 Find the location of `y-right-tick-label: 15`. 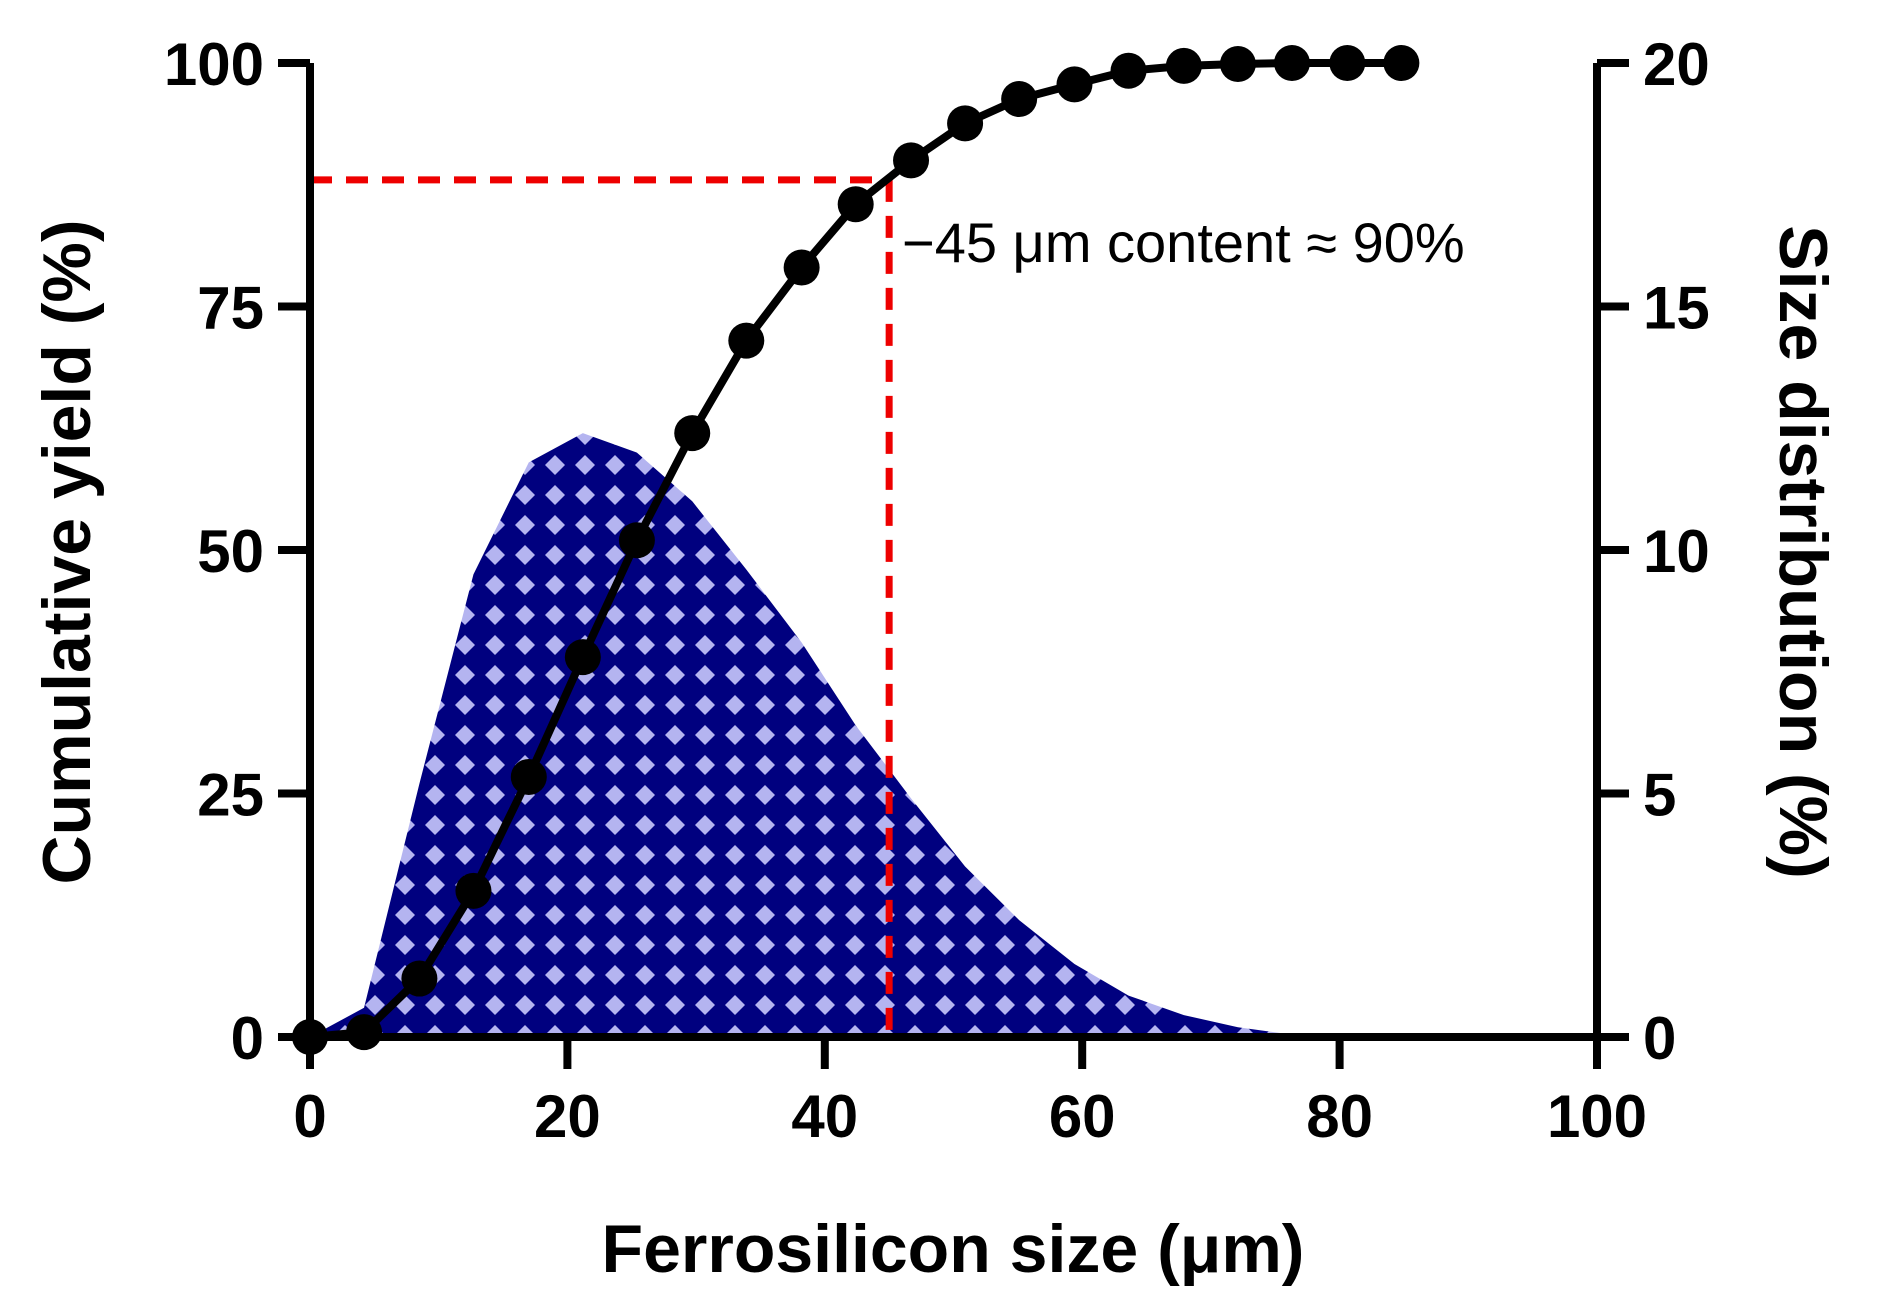

y-right-tick-label: 15 is located at coordinates (1676, 308).